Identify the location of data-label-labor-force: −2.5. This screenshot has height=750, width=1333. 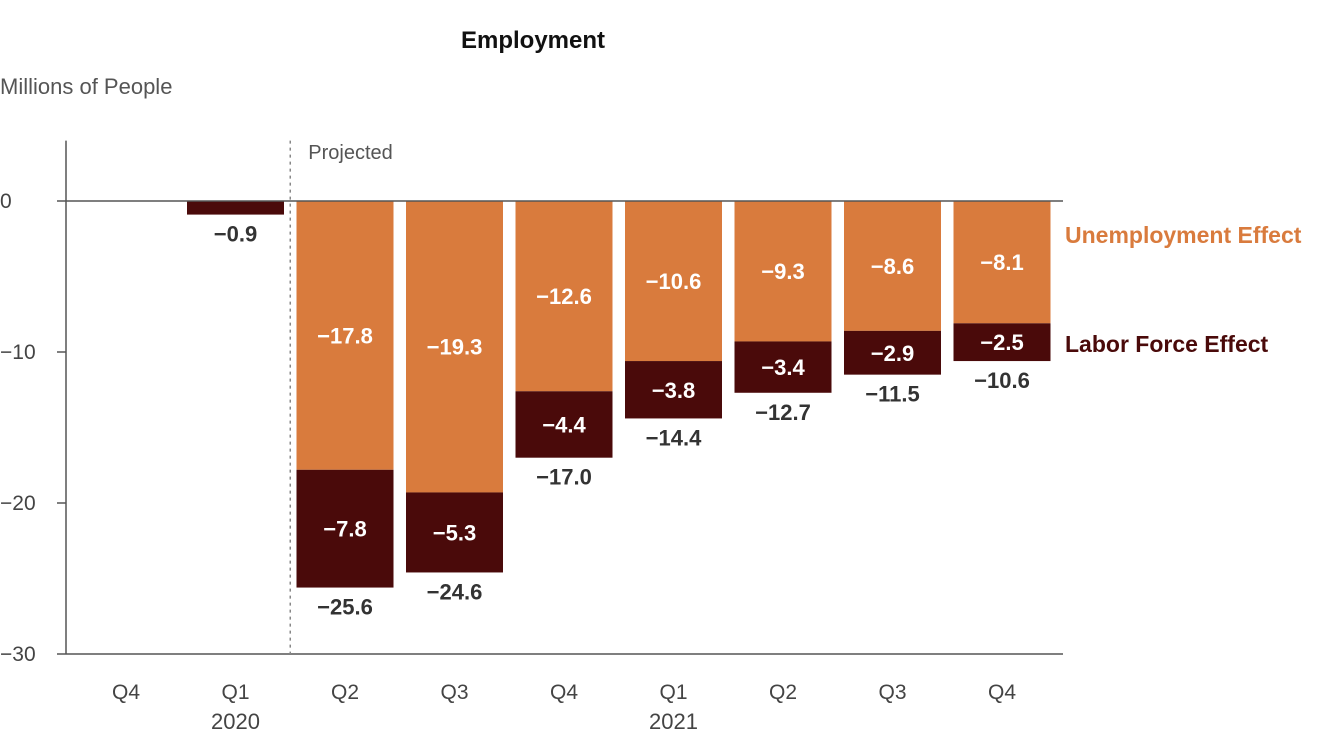
(1001, 342).